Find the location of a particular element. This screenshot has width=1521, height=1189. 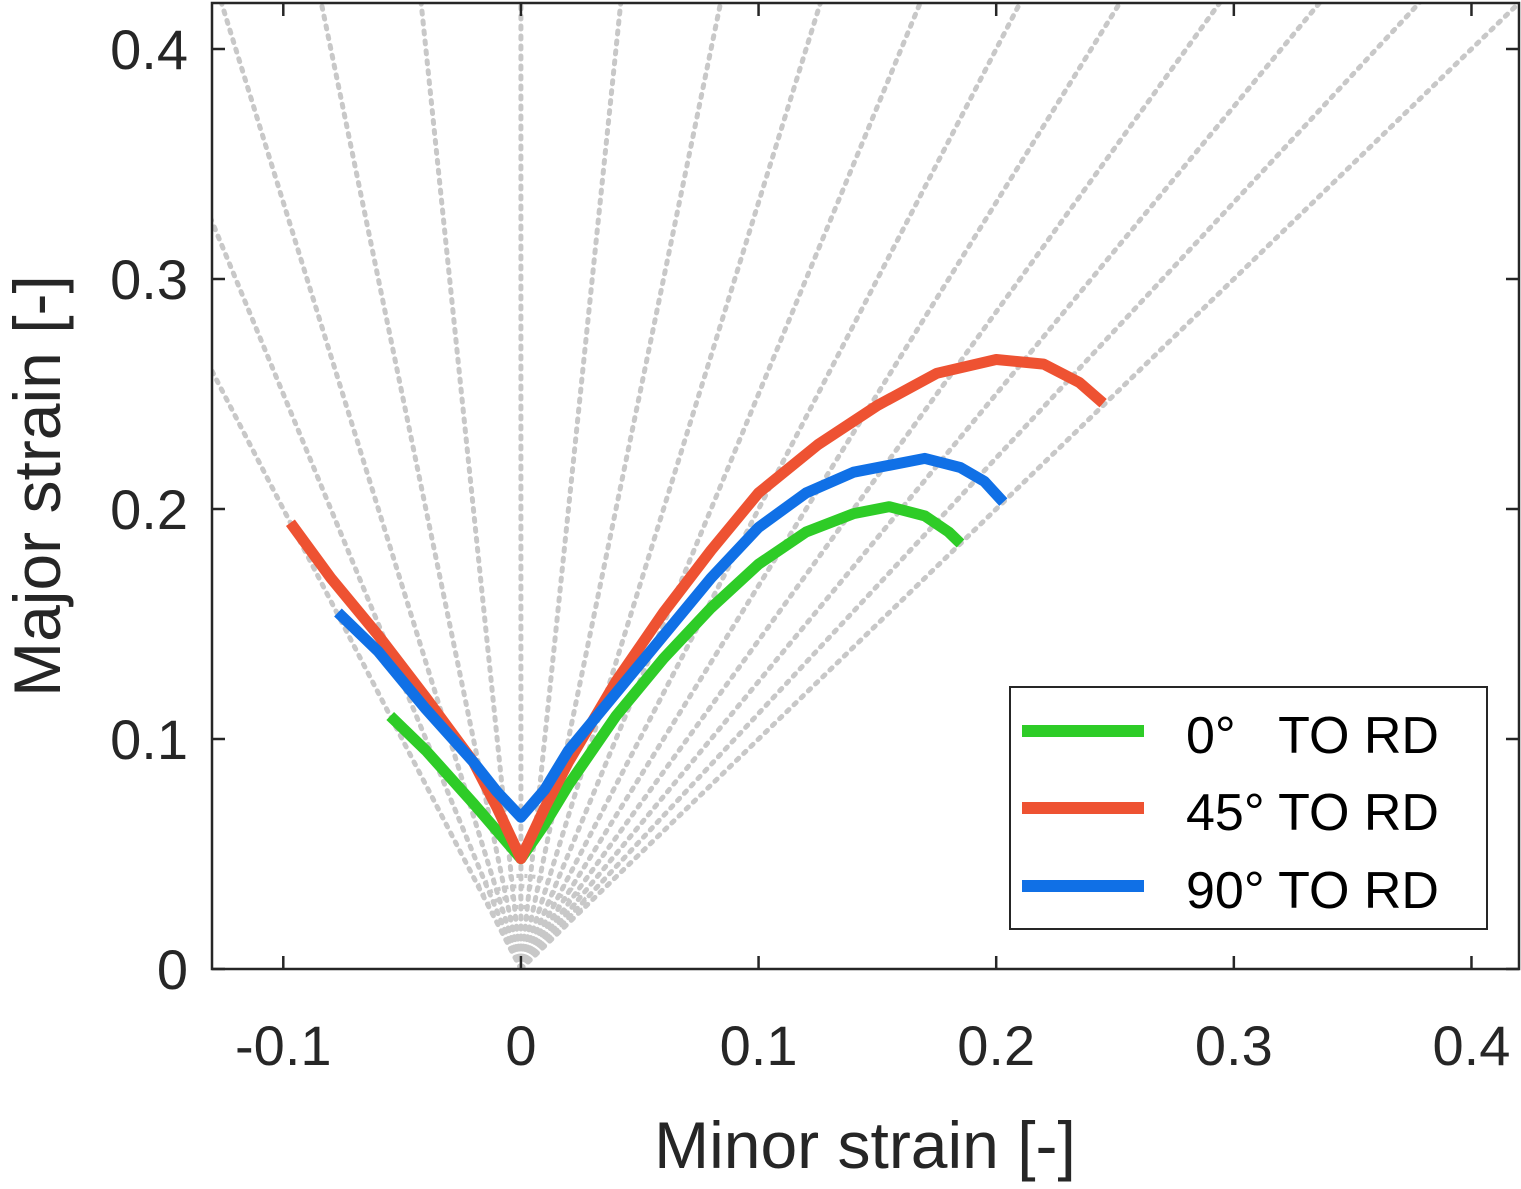

y-tick-label: 0.3 is located at coordinates (149, 279).